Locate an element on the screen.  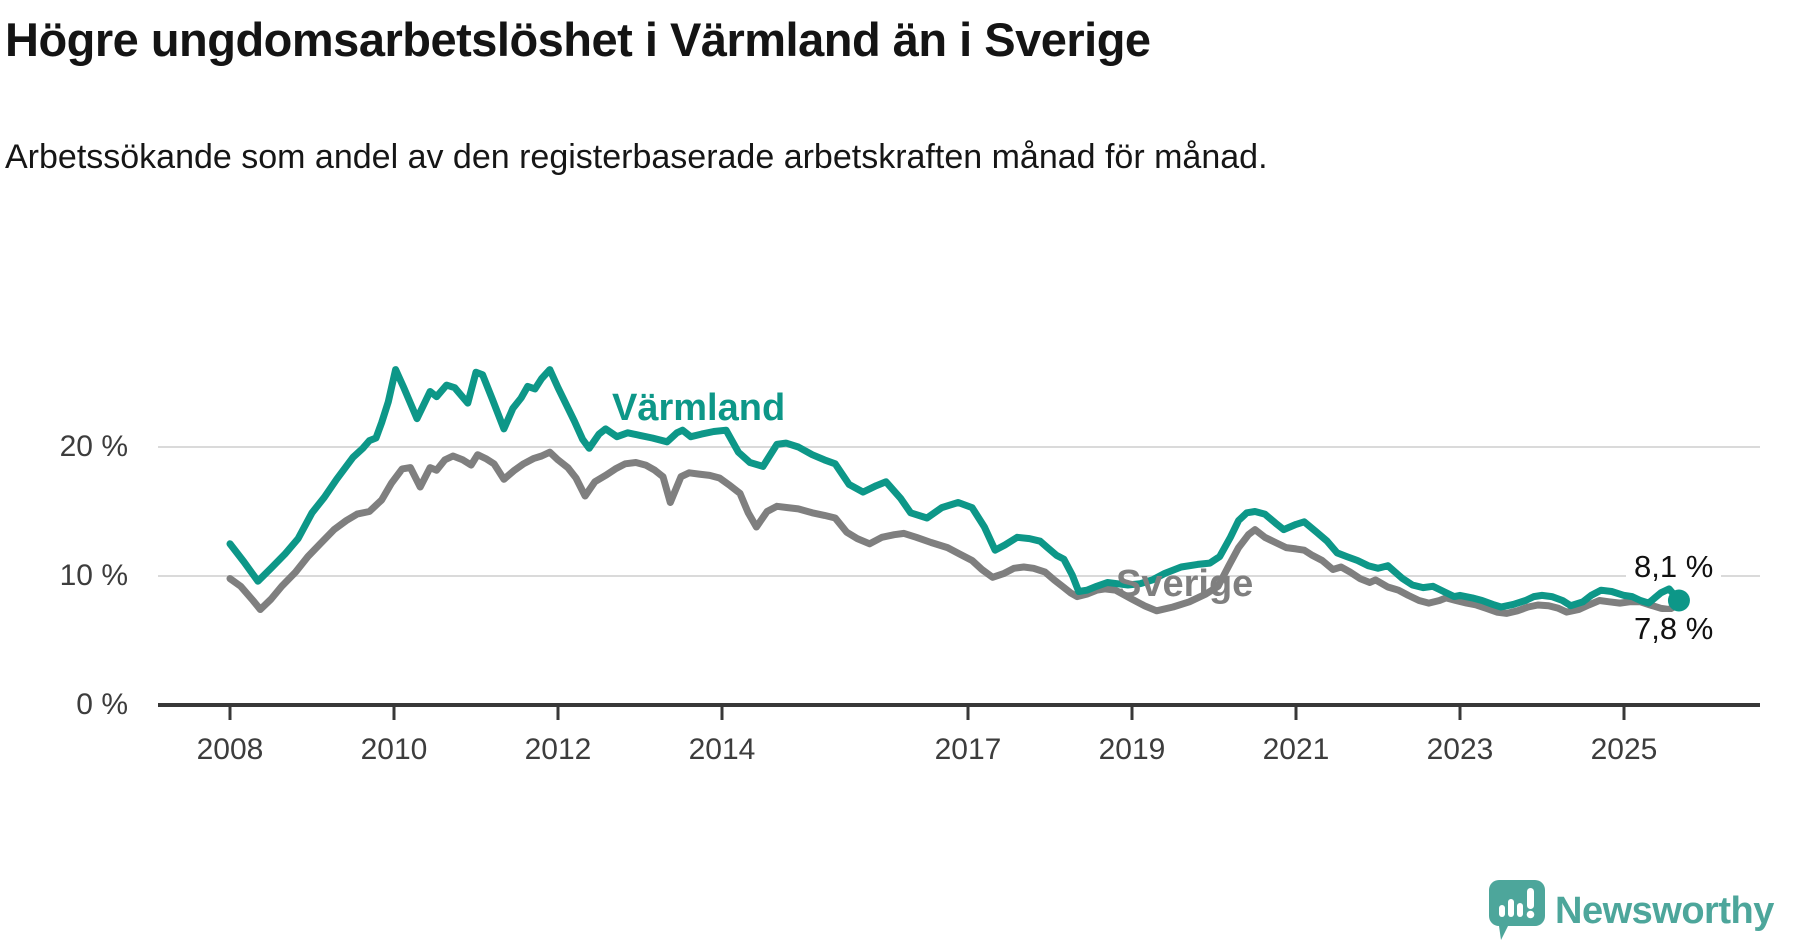
x-tick-label: 2008 is located at coordinates (230, 749).